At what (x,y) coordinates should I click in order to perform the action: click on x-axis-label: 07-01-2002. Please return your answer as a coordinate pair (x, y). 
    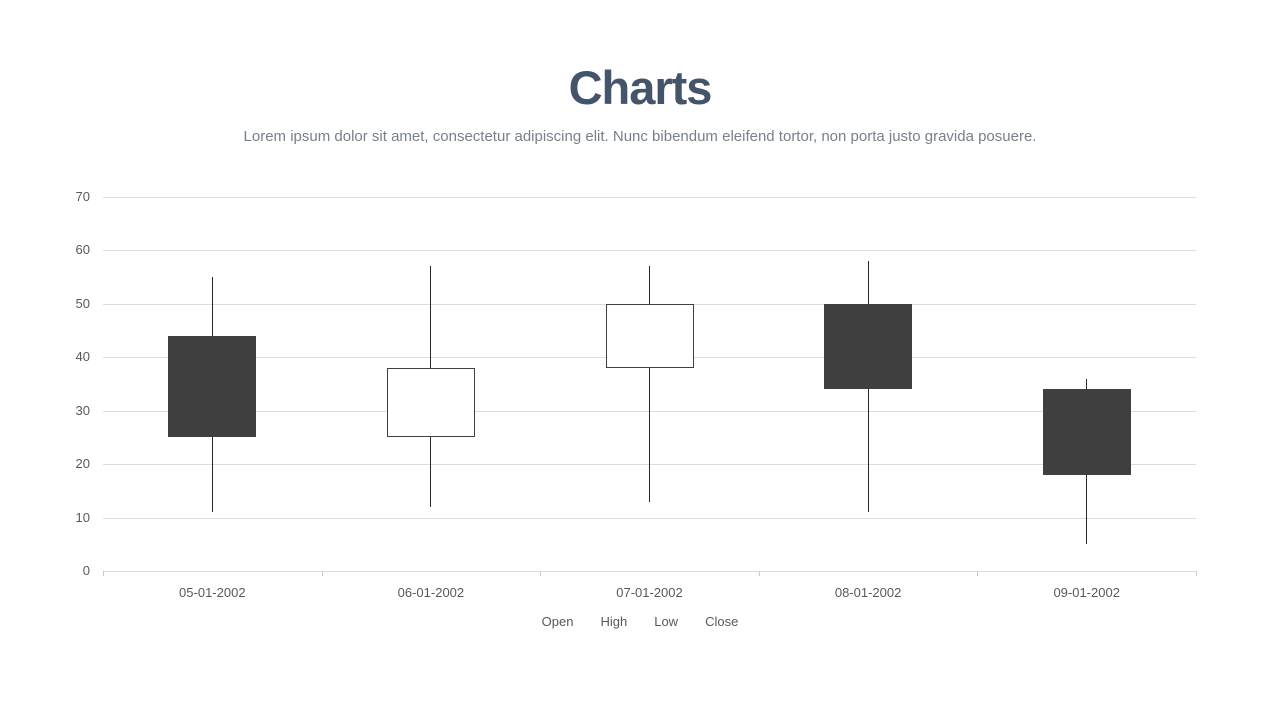
    Looking at the image, I should click on (649, 592).